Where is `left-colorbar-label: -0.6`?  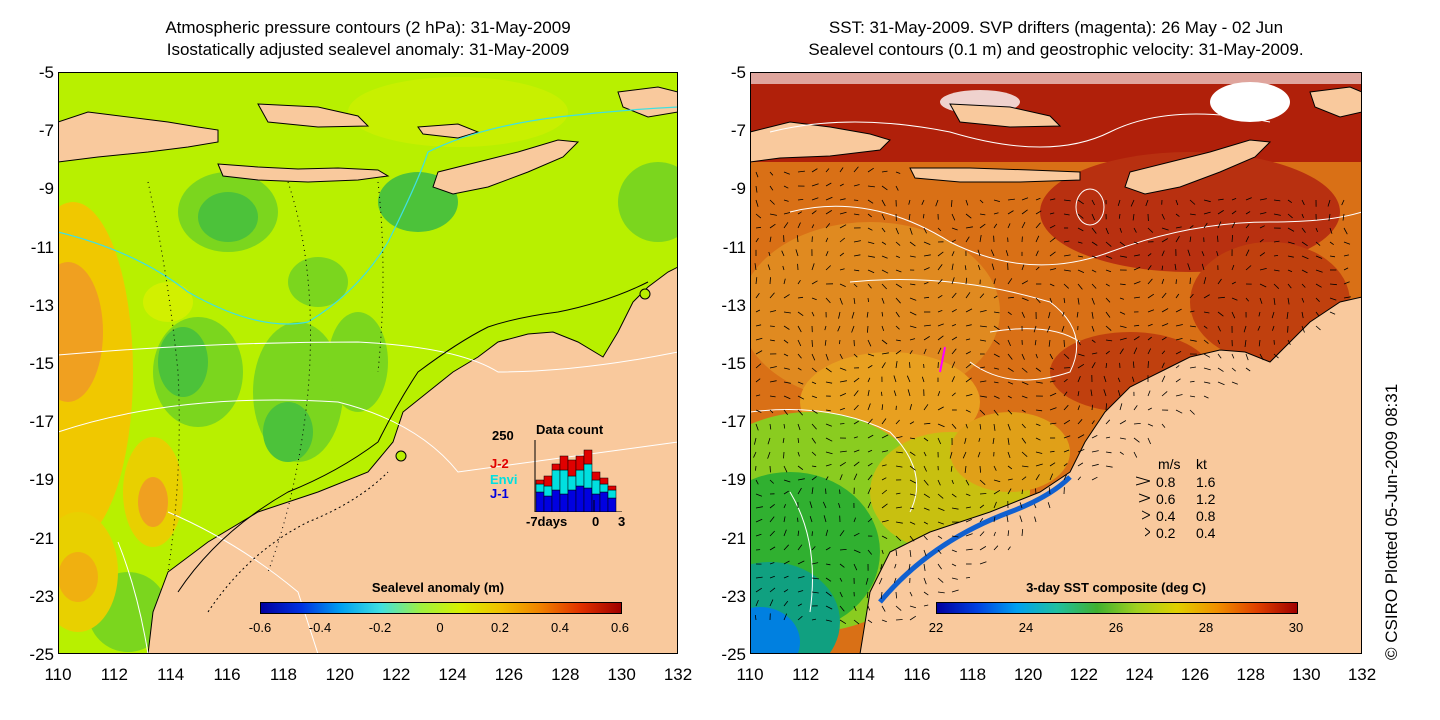
left-colorbar-label: -0.6 is located at coordinates (260, 627).